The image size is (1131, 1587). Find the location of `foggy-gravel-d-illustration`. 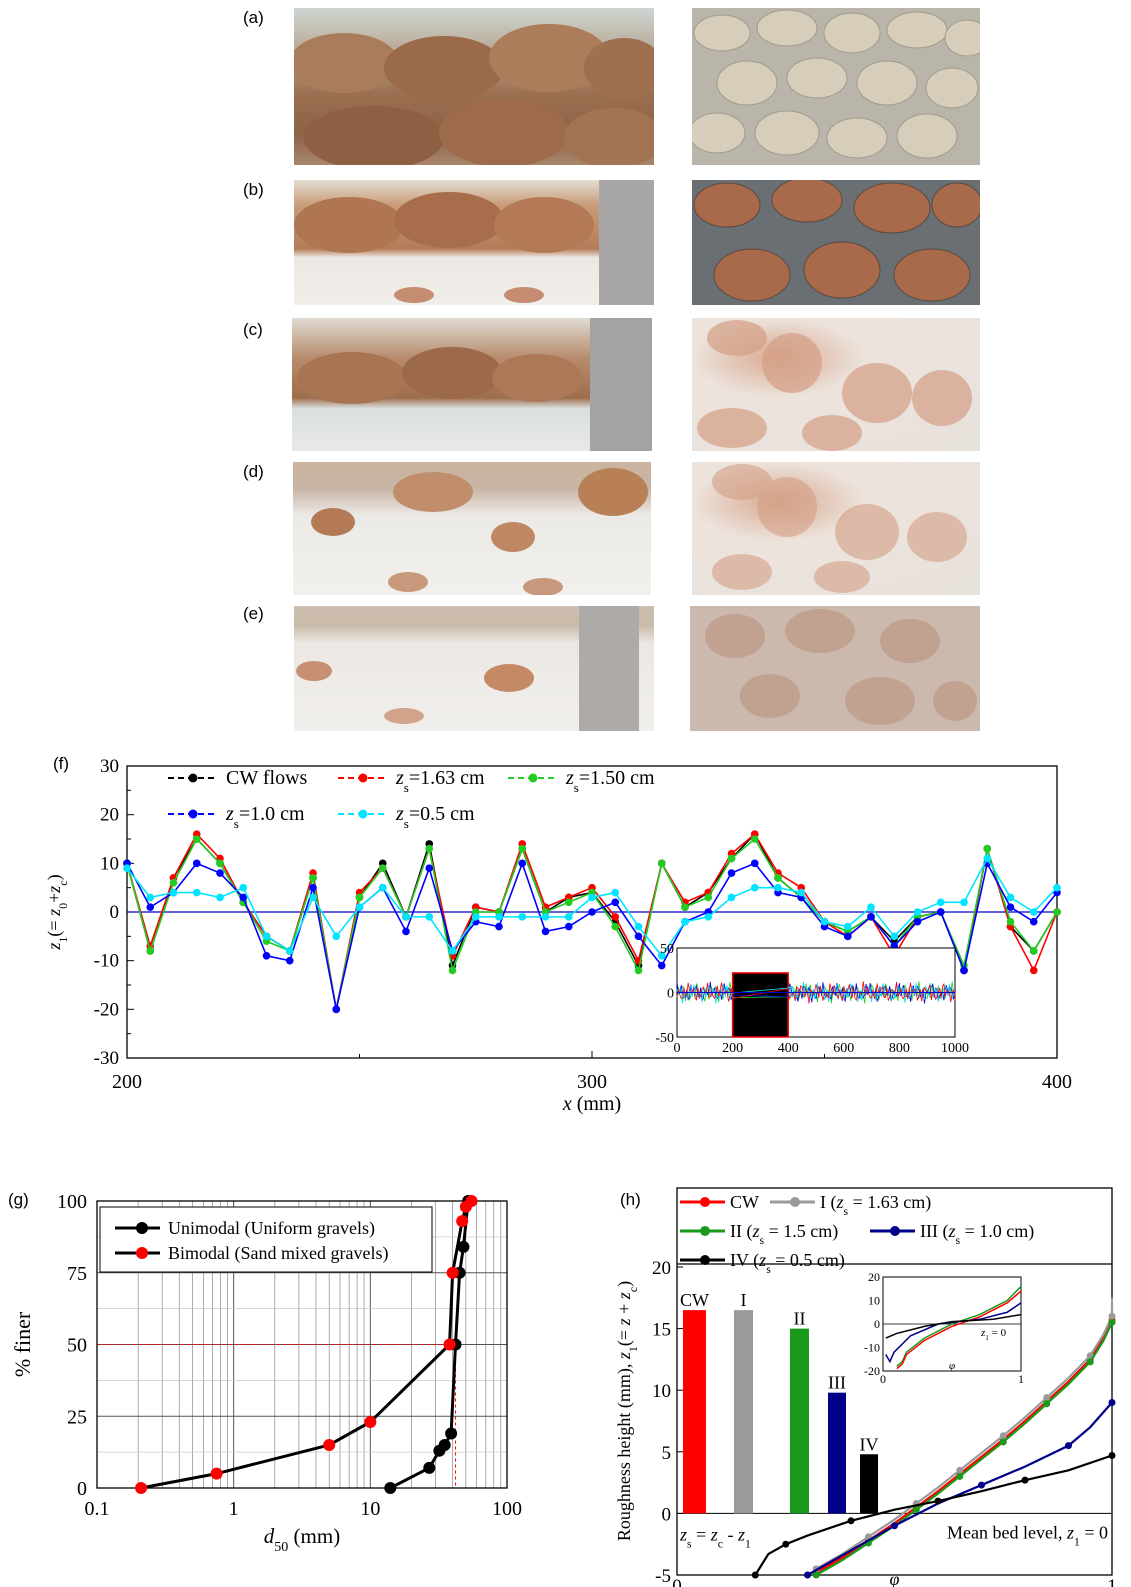

foggy-gravel-d-illustration is located at coordinates (839, 528).